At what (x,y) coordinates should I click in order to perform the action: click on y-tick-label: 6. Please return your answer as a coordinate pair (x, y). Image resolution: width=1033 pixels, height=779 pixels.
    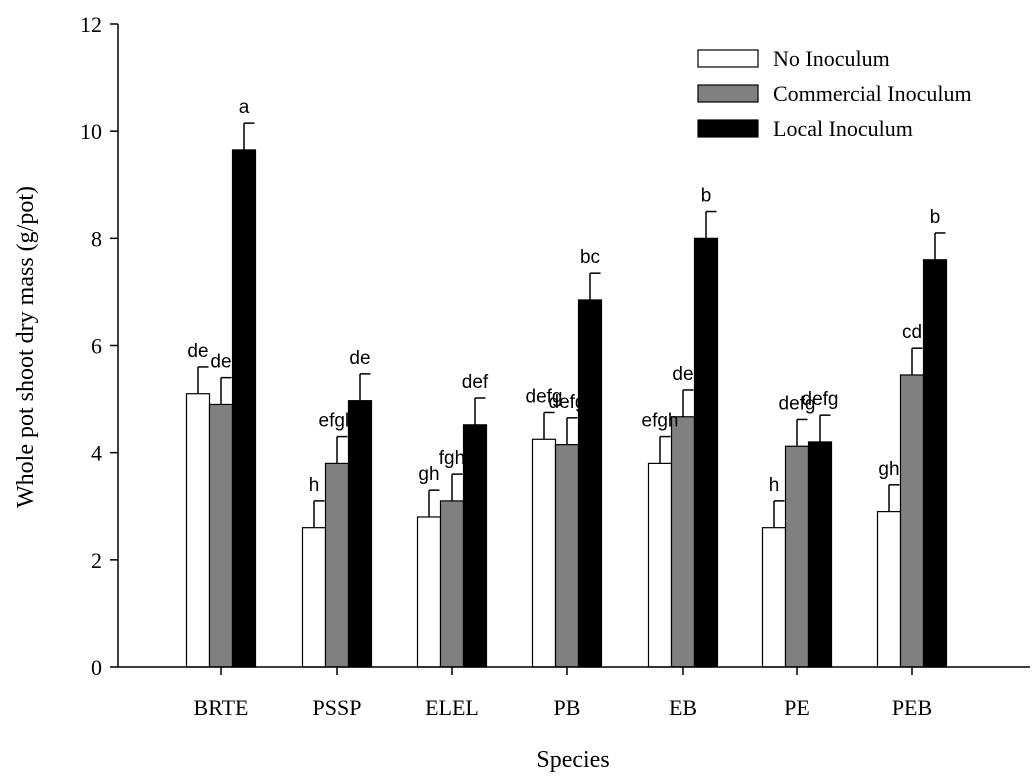
    Looking at the image, I should click on (96, 346).